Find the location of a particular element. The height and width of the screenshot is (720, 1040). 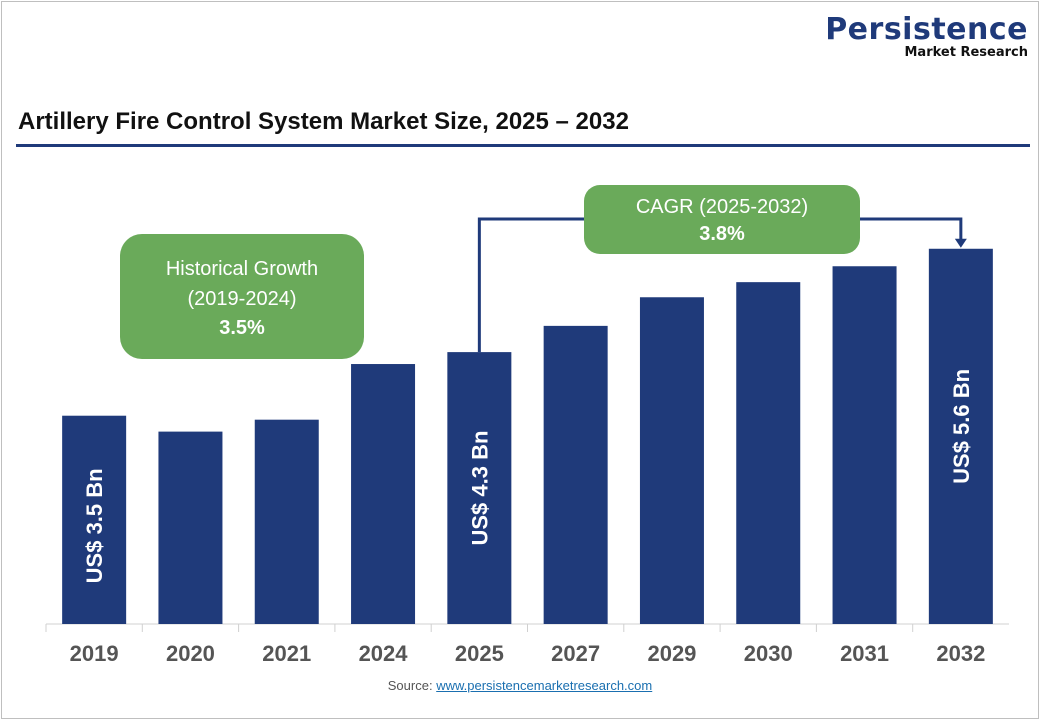

x-tick-label: 2020 is located at coordinates (190, 653).